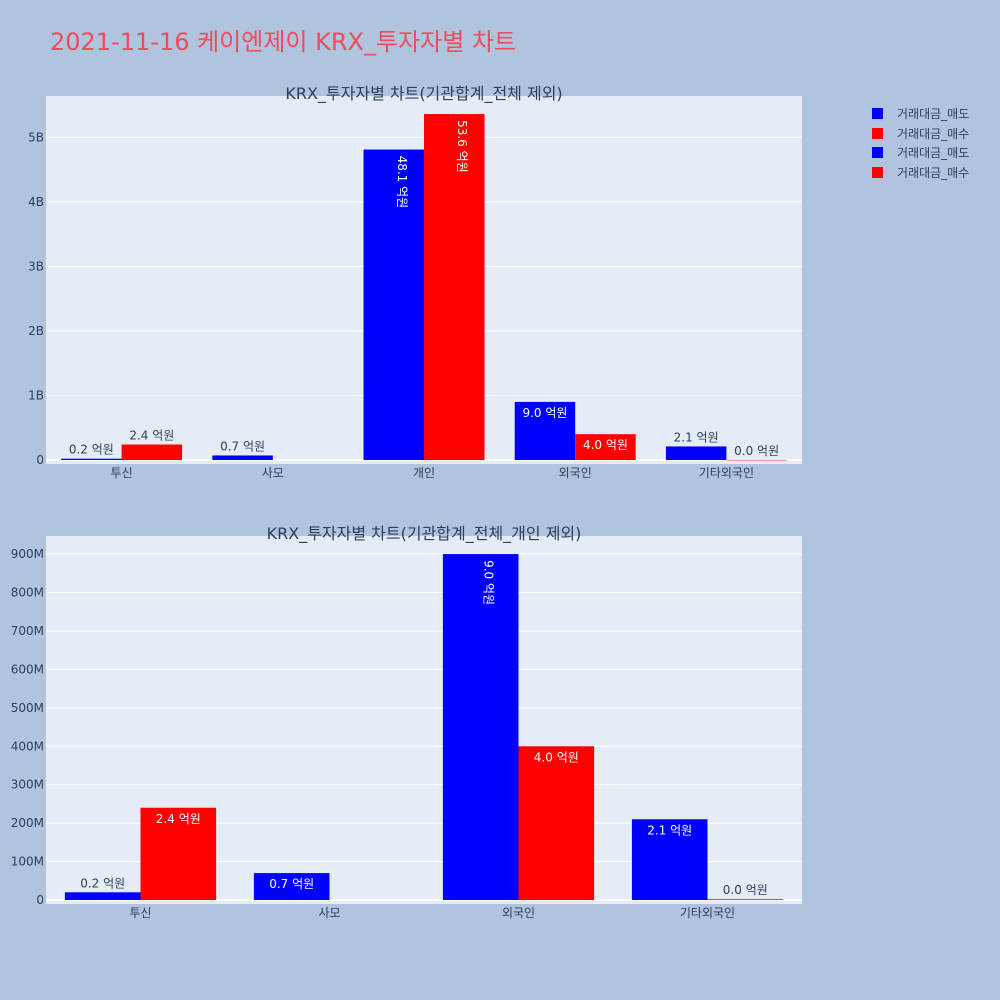 This screenshot has width=1000, height=1000. Describe the element at coordinates (424, 93) in the screenshot. I see `chart-1-title: KRX_투자자별 차트(기관합계_전체 제외)` at that location.